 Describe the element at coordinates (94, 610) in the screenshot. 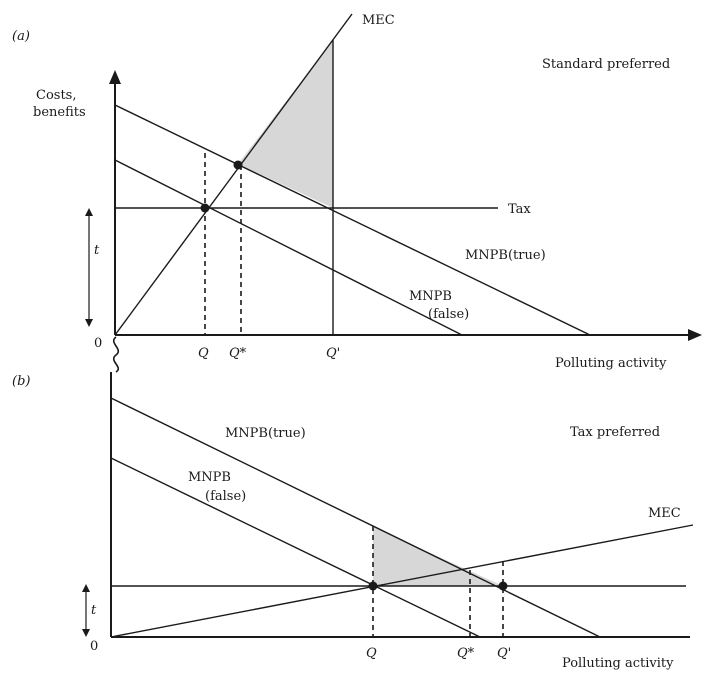

I see `panel-b-tax-rate-label: t` at that location.